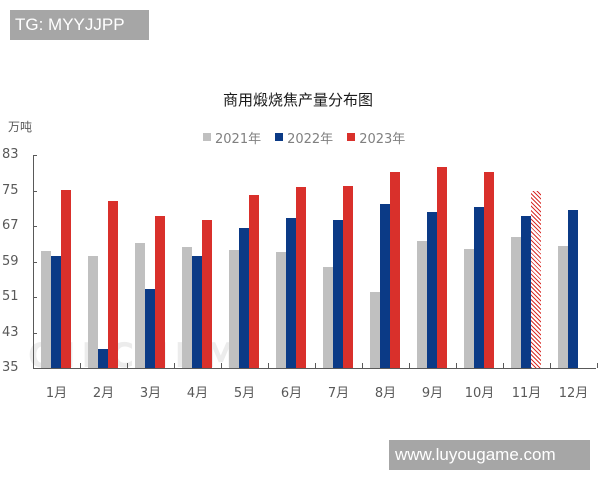  I want to click on y-tick-label: 35, so click(10, 367).